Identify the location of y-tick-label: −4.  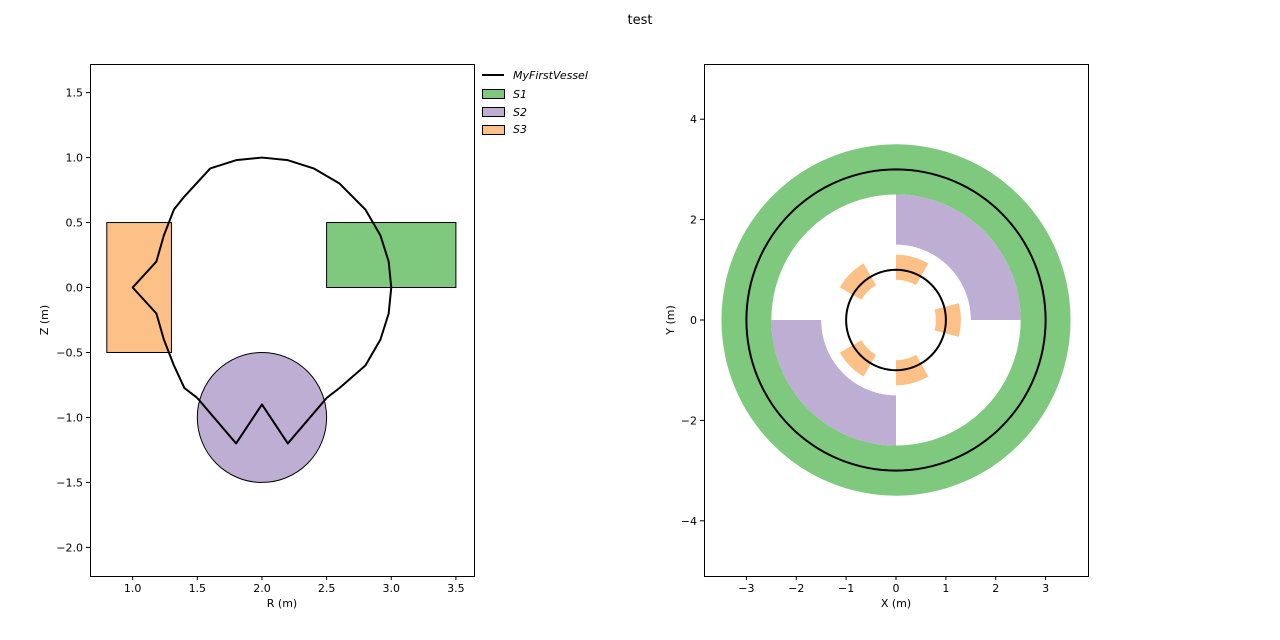
(689, 521).